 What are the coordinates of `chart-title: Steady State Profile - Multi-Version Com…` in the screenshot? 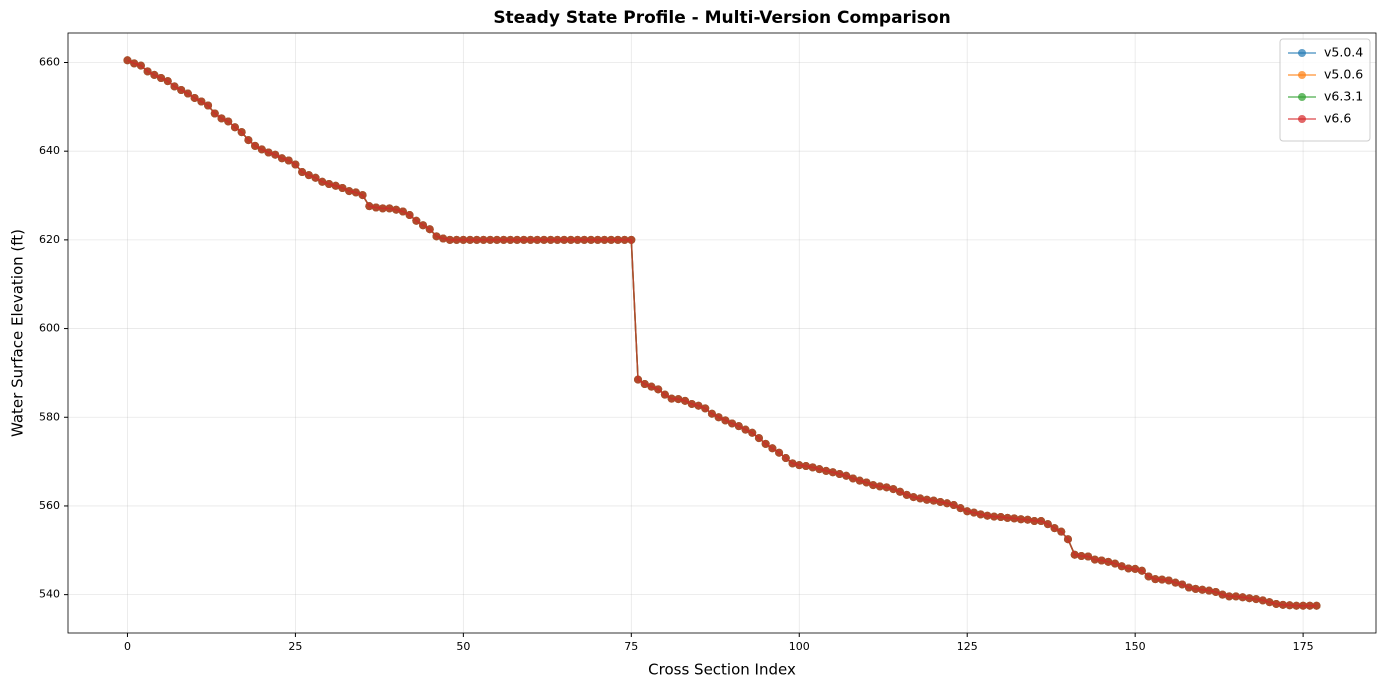 It's located at (721, 18).